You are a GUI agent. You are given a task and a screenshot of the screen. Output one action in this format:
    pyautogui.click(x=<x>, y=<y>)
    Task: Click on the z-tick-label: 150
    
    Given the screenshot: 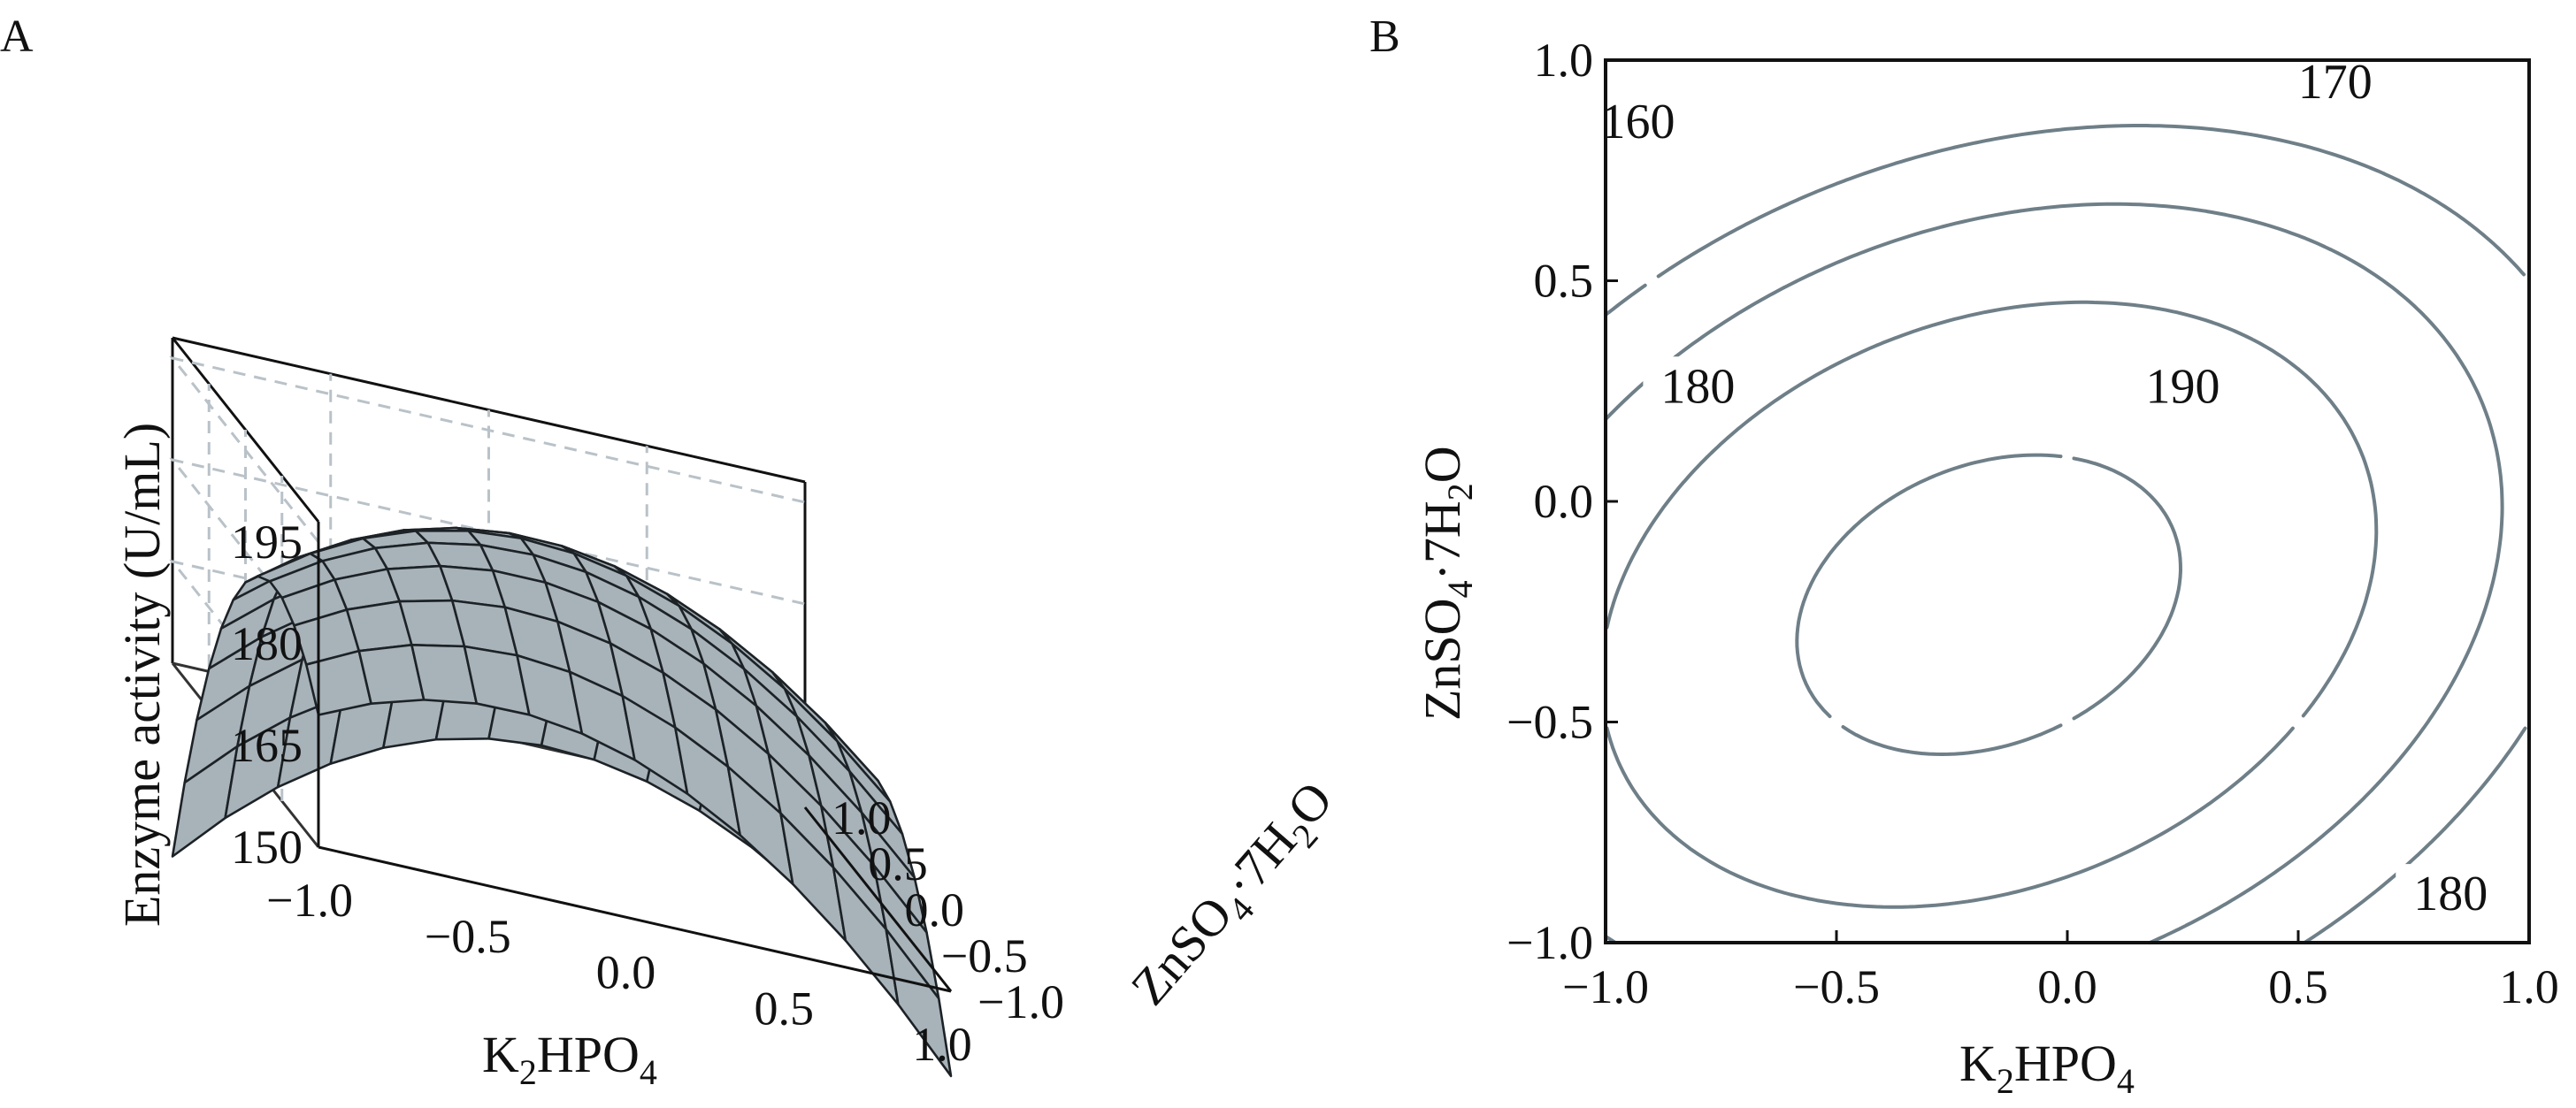 What is the action you would take?
    pyautogui.click(x=267, y=847)
    